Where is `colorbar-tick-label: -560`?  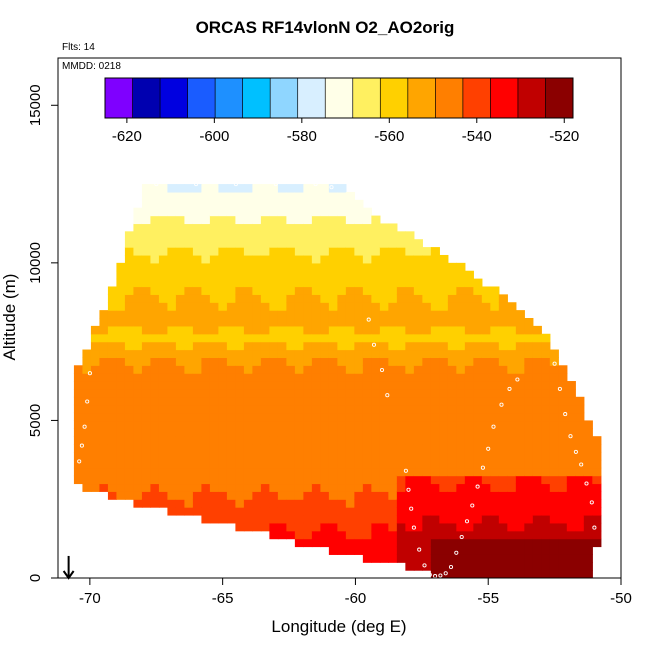
colorbar-tick-label: -560 is located at coordinates (389, 136).